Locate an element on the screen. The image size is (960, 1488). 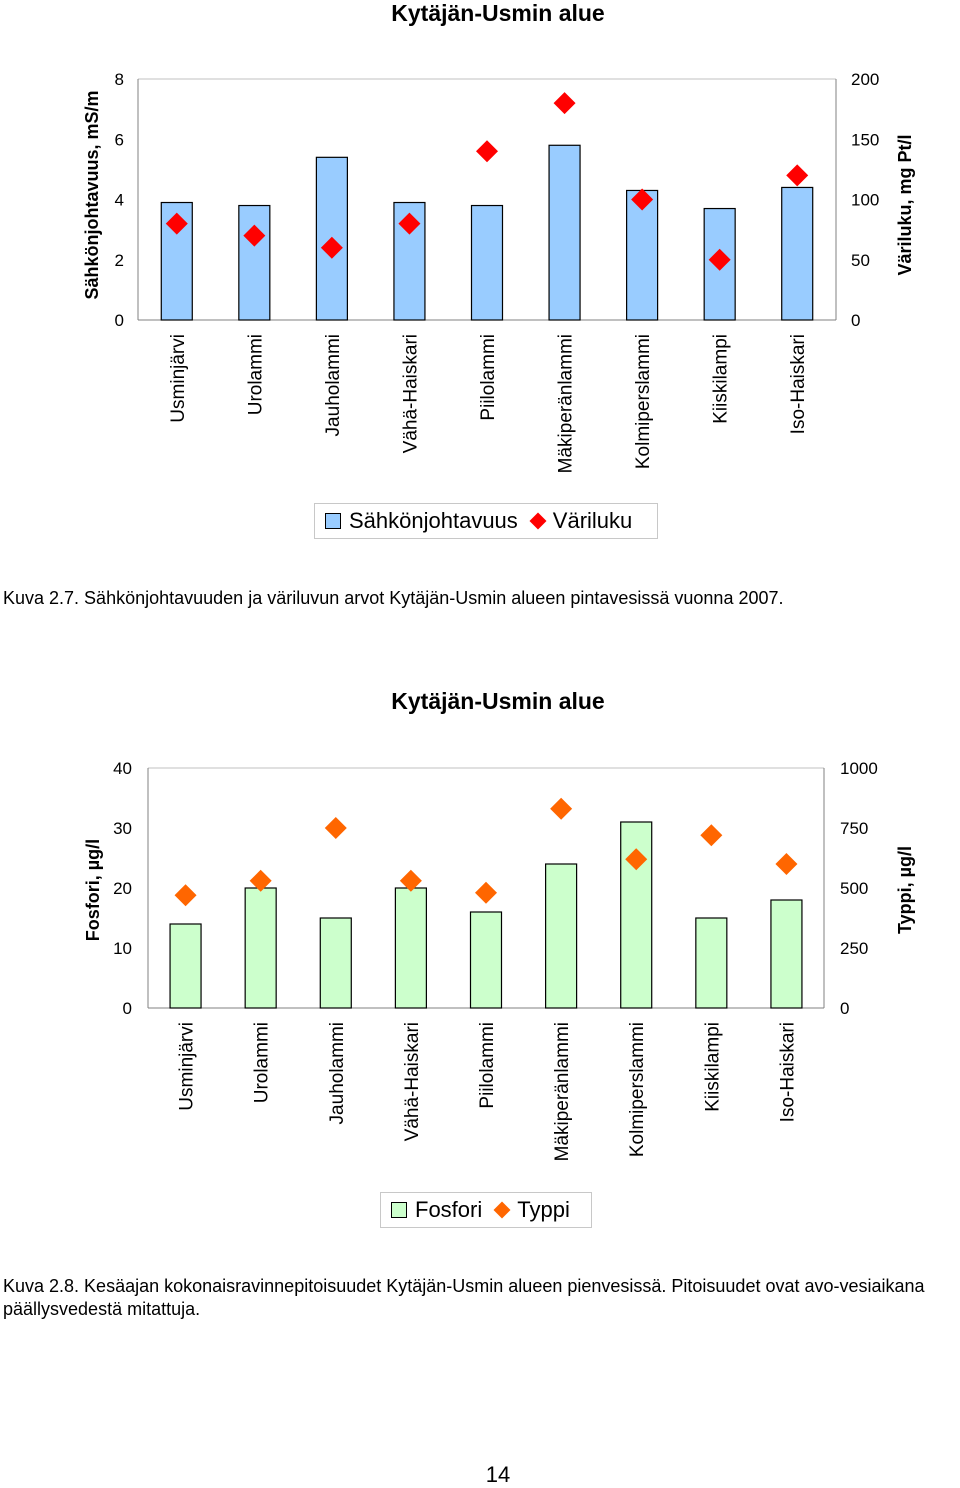
chart2-xtick-kolmiperslammi: Kolmiperslammi is located at coordinates (637, 1089).